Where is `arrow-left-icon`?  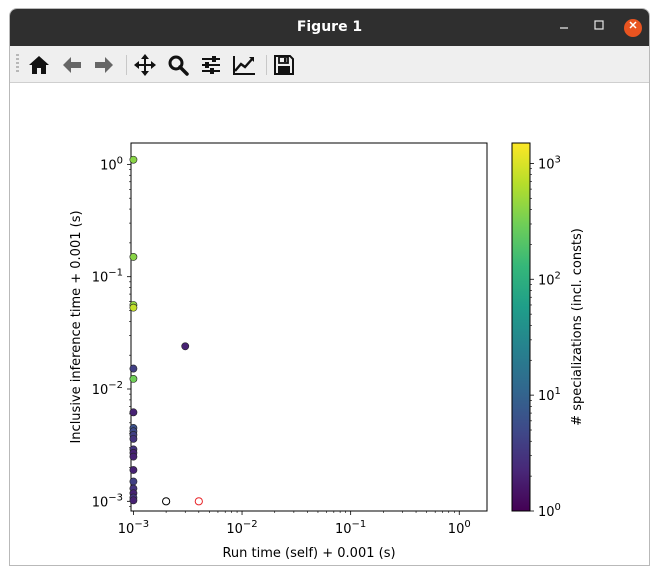 arrow-left-icon is located at coordinates (72, 65).